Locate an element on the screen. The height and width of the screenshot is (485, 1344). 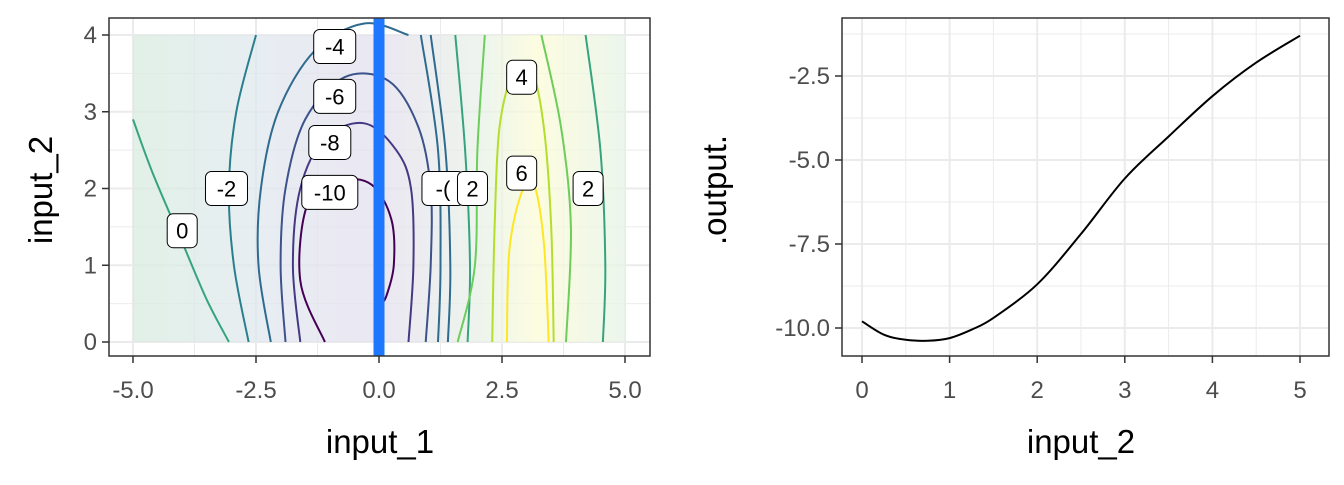
contour-label-text: -10 is located at coordinates (330, 192).